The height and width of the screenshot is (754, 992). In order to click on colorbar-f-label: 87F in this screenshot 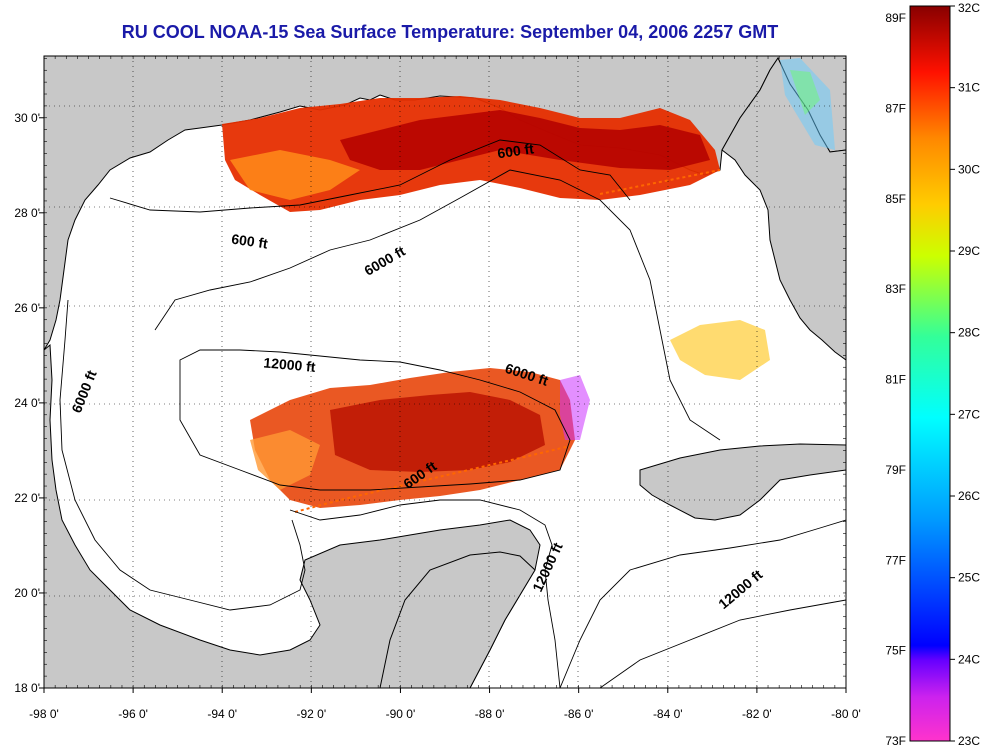, I will do `click(895, 108)`.